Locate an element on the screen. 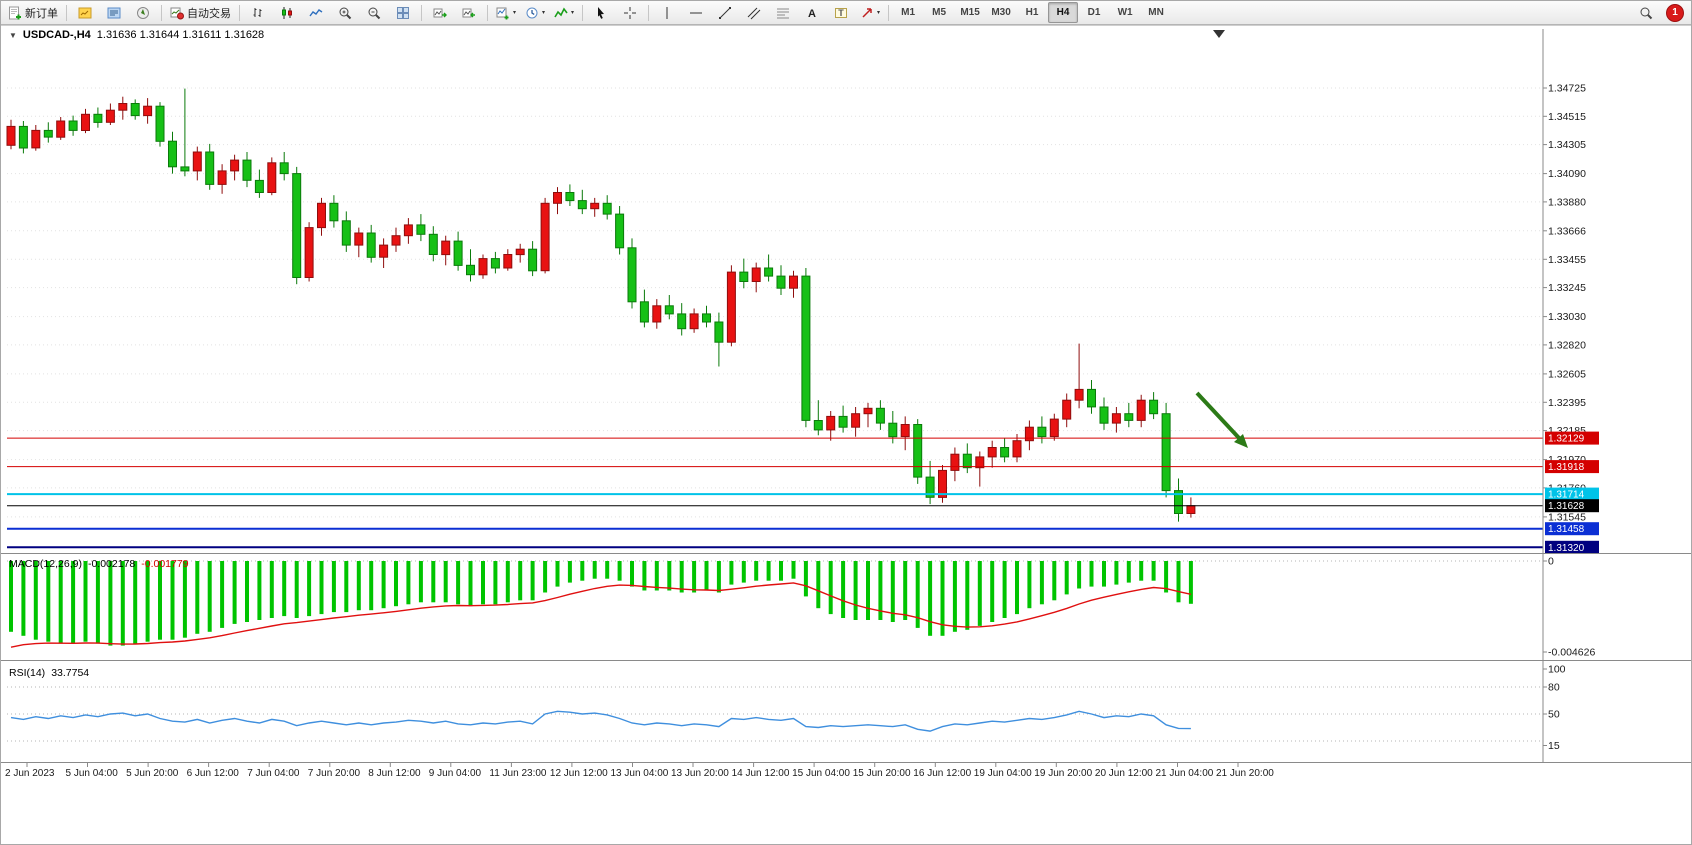  vertical-line-icon is located at coordinates (667, 12).